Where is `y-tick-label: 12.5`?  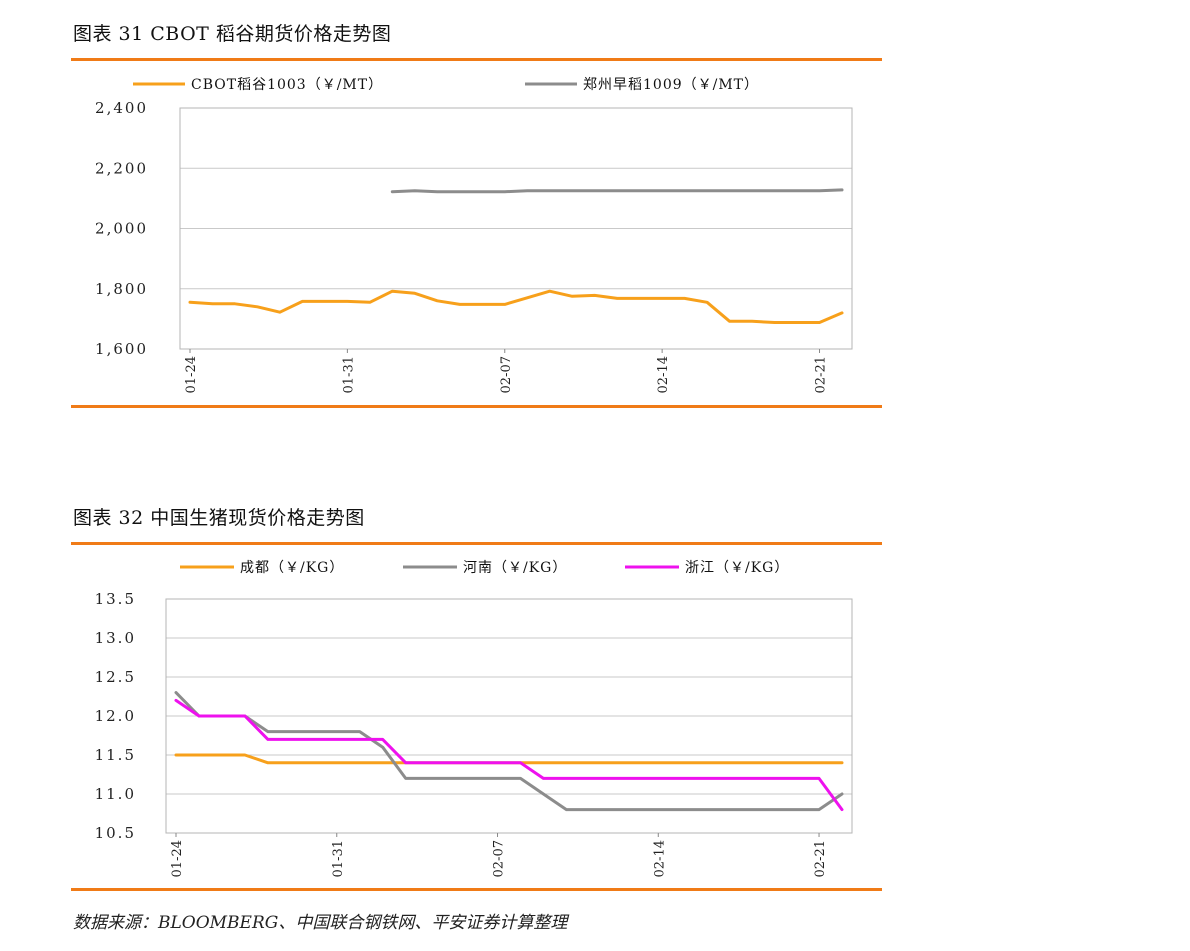 y-tick-label: 12.5 is located at coordinates (115, 677).